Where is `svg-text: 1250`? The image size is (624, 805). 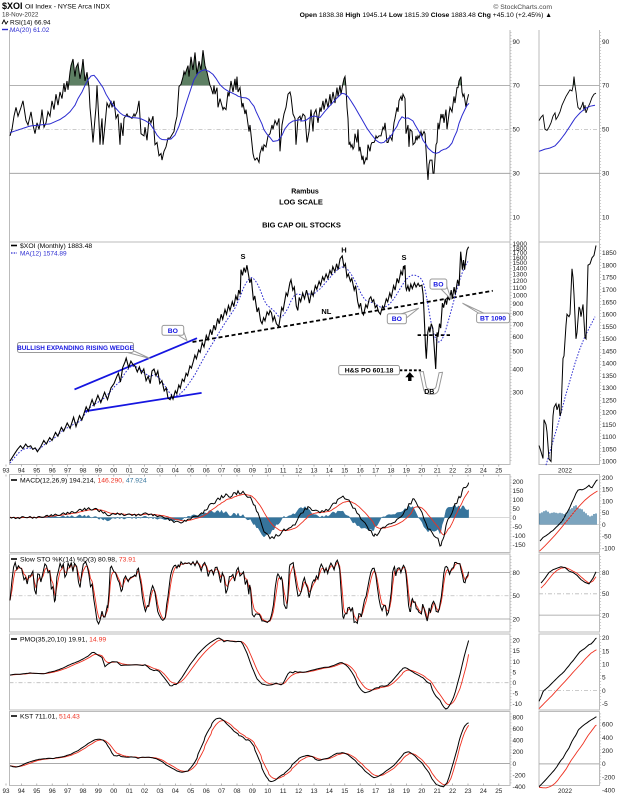 svg-text: 1250 is located at coordinates (609, 400).